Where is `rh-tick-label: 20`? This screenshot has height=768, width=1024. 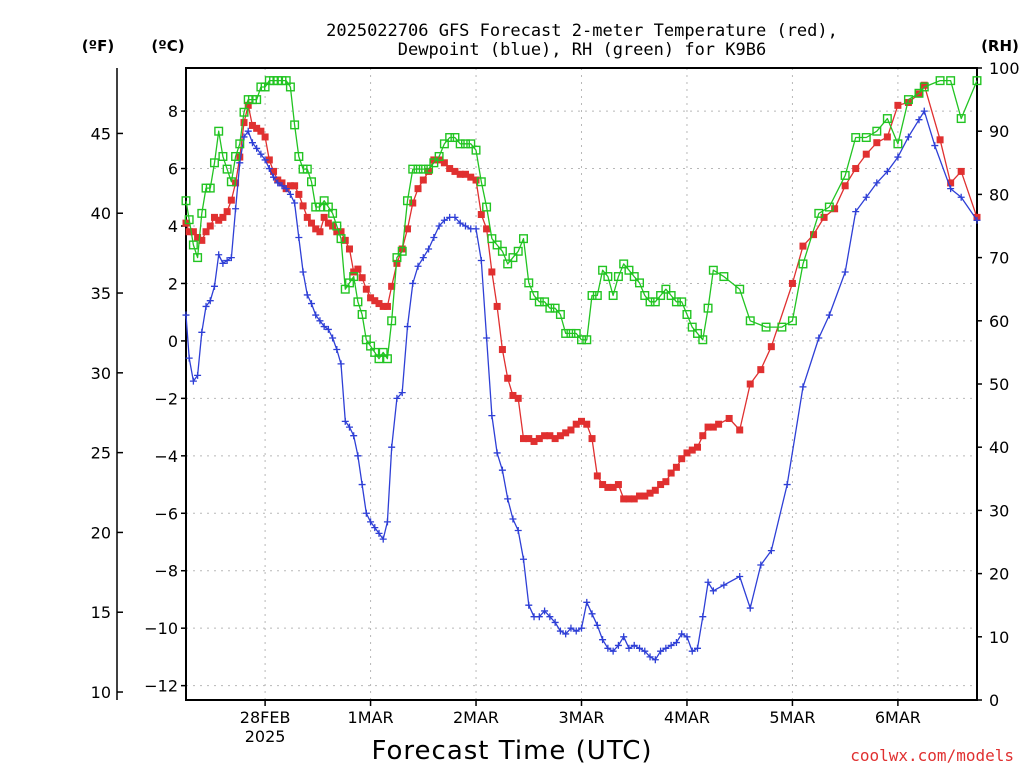 rh-tick-label: 20 is located at coordinates (999, 574).